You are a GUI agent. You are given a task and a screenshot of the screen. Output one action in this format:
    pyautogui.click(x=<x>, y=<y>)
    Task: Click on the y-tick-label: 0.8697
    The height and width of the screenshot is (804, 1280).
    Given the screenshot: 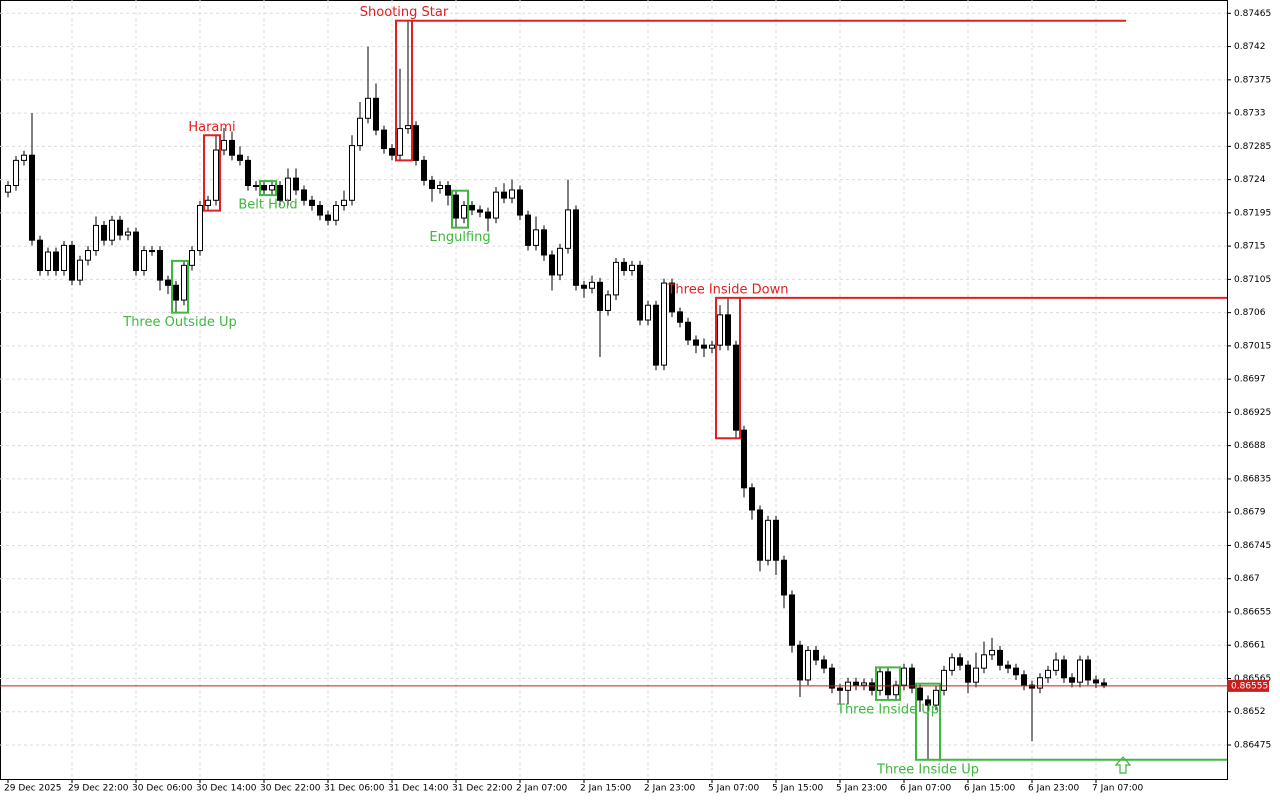 What is the action you would take?
    pyautogui.click(x=1250, y=380)
    